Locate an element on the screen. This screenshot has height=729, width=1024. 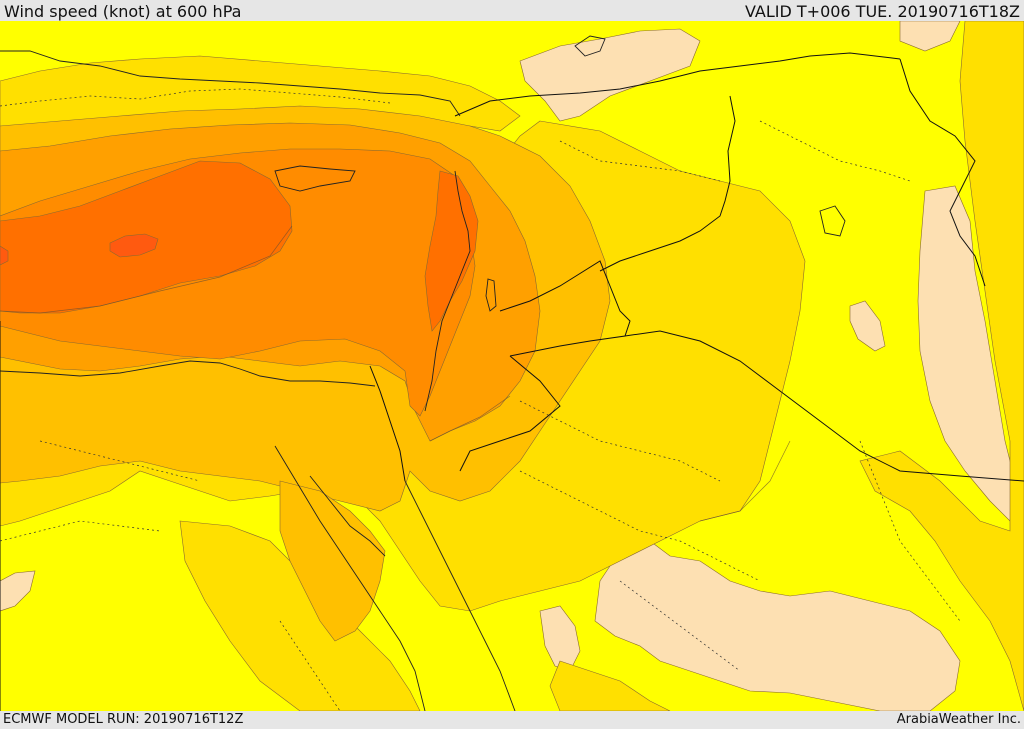
jordan-border is located at coordinates (565, 308).